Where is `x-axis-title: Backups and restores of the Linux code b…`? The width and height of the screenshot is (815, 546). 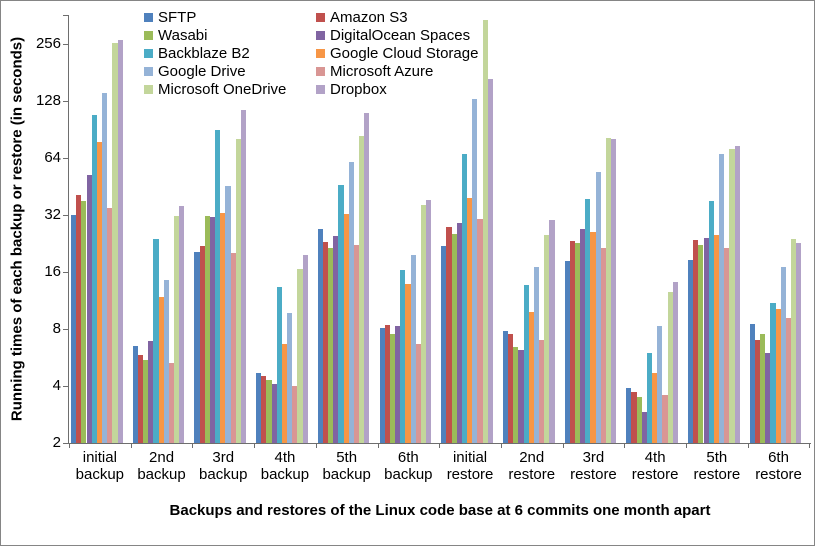
x-axis-title: Backups and restores of the Linux code b… is located at coordinates (440, 510).